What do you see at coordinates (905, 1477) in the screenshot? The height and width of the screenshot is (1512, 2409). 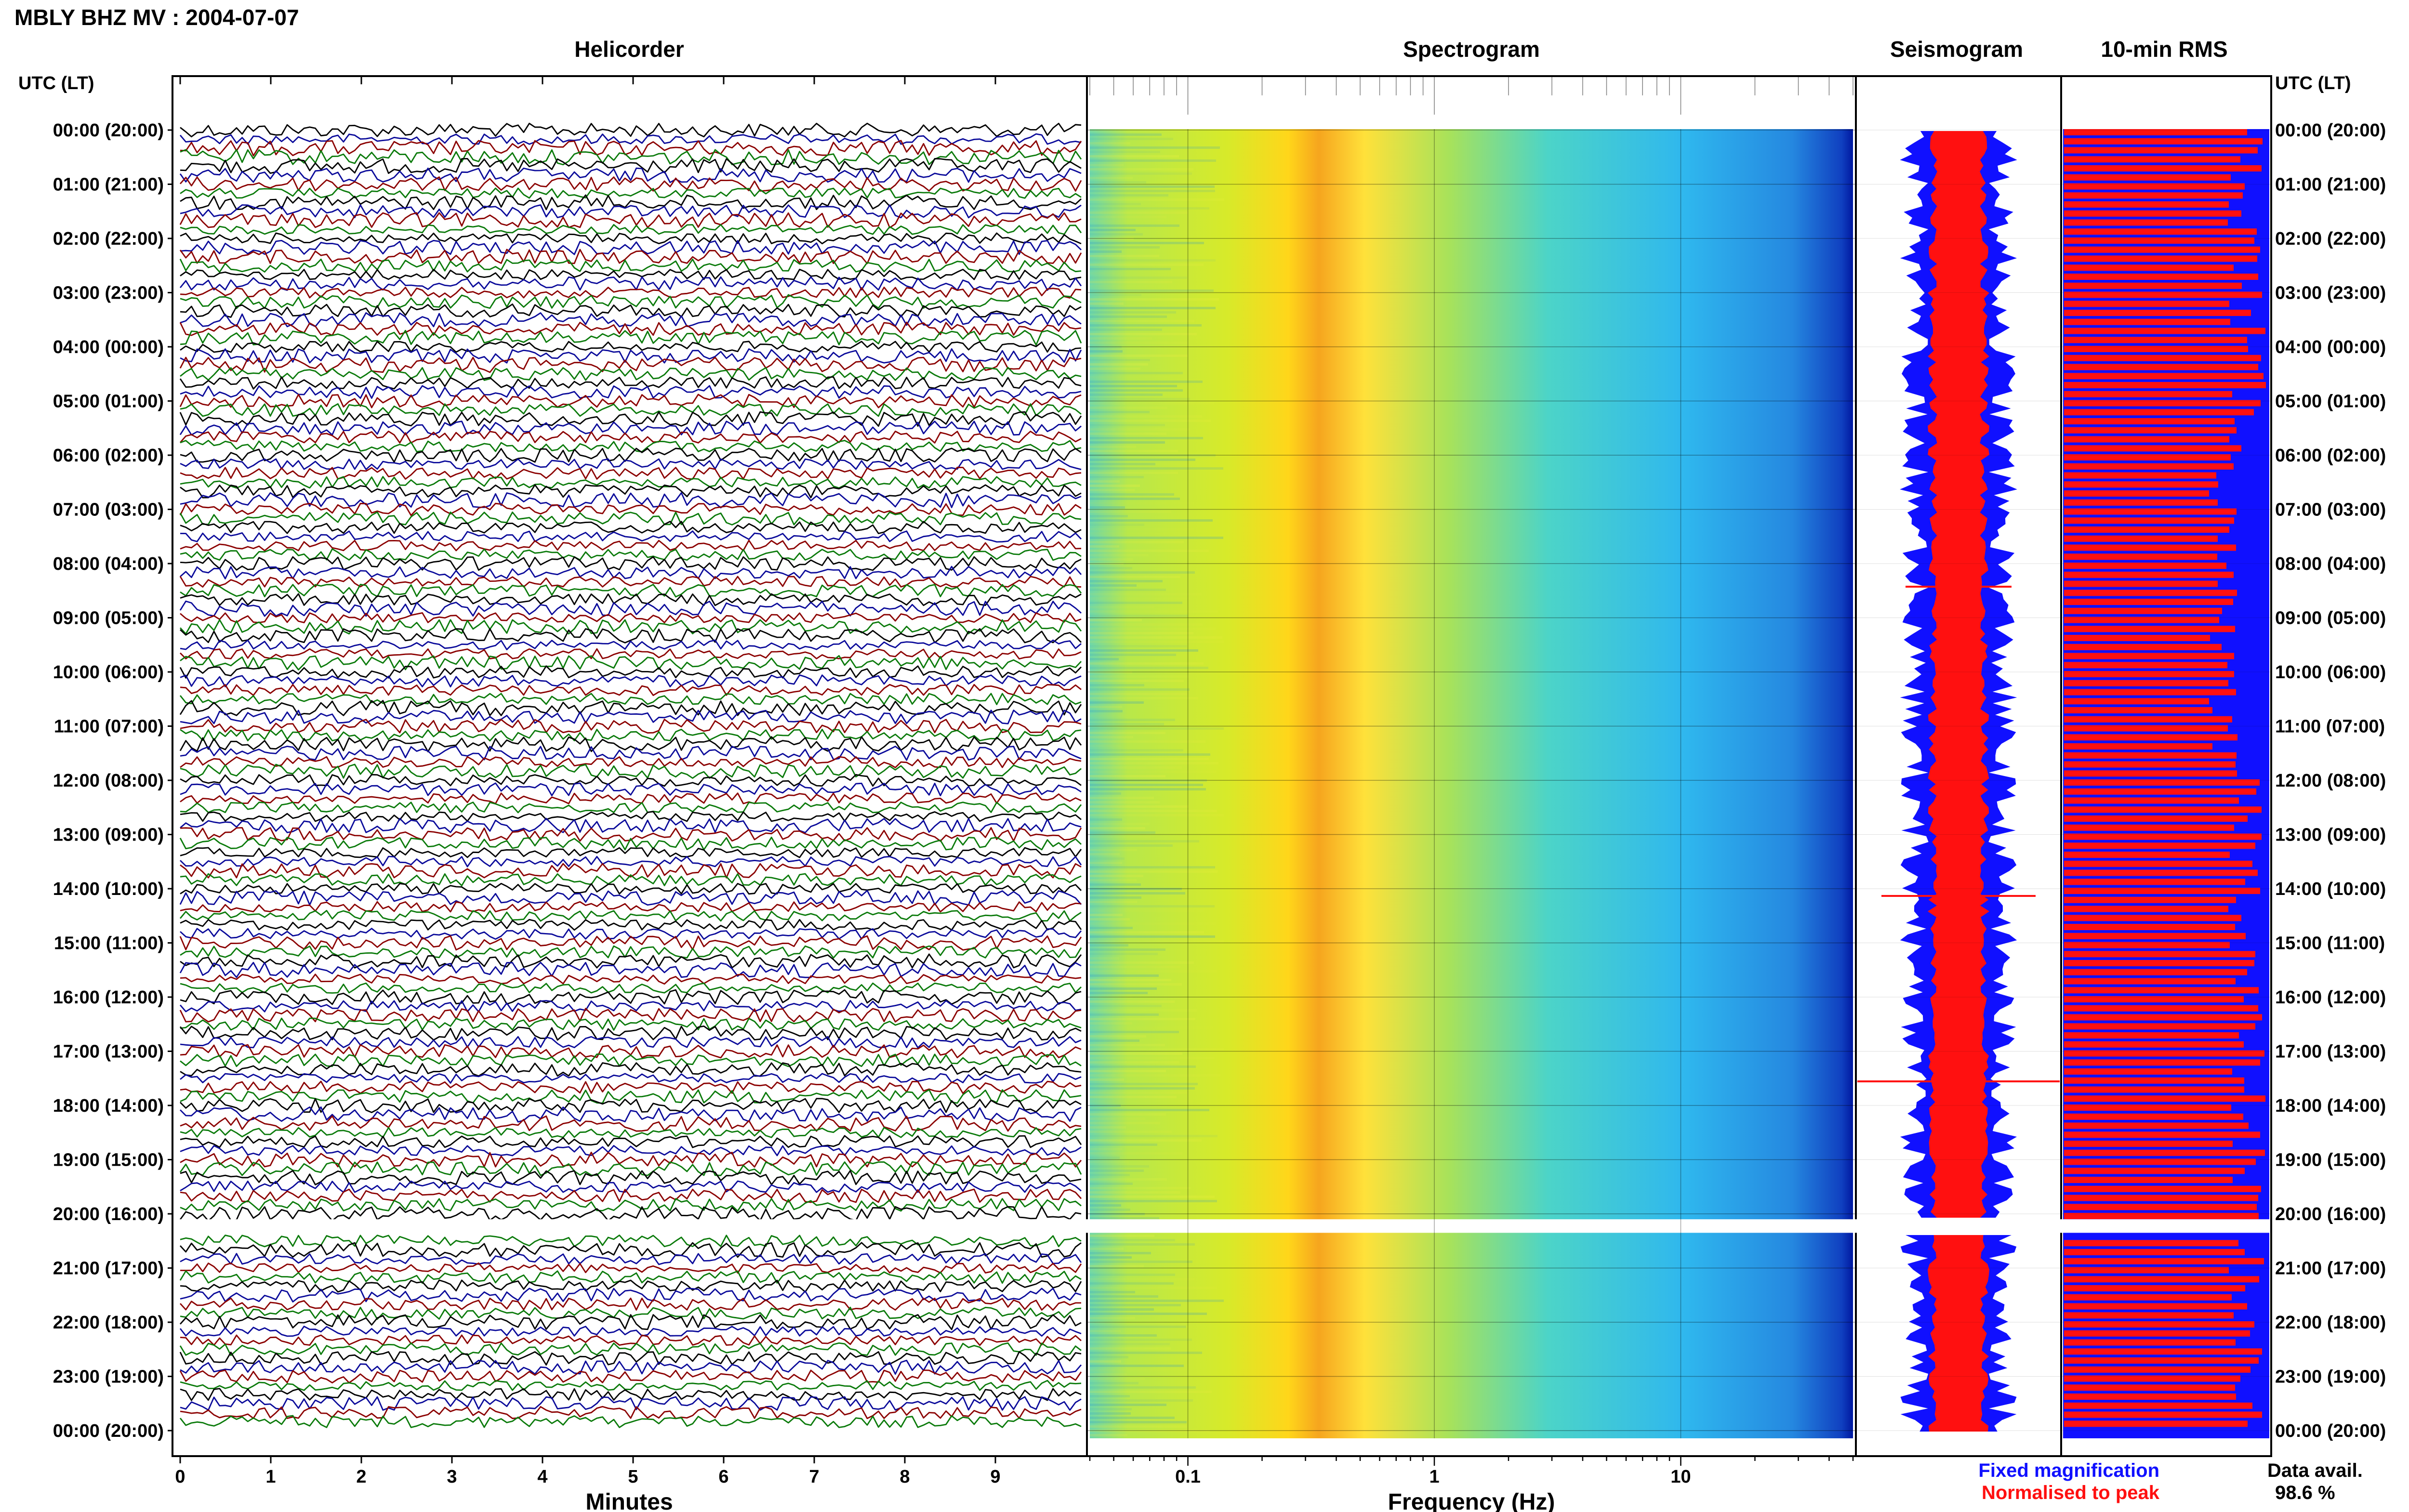 I see `helicorder-x-tick-label: 8` at bounding box center [905, 1477].